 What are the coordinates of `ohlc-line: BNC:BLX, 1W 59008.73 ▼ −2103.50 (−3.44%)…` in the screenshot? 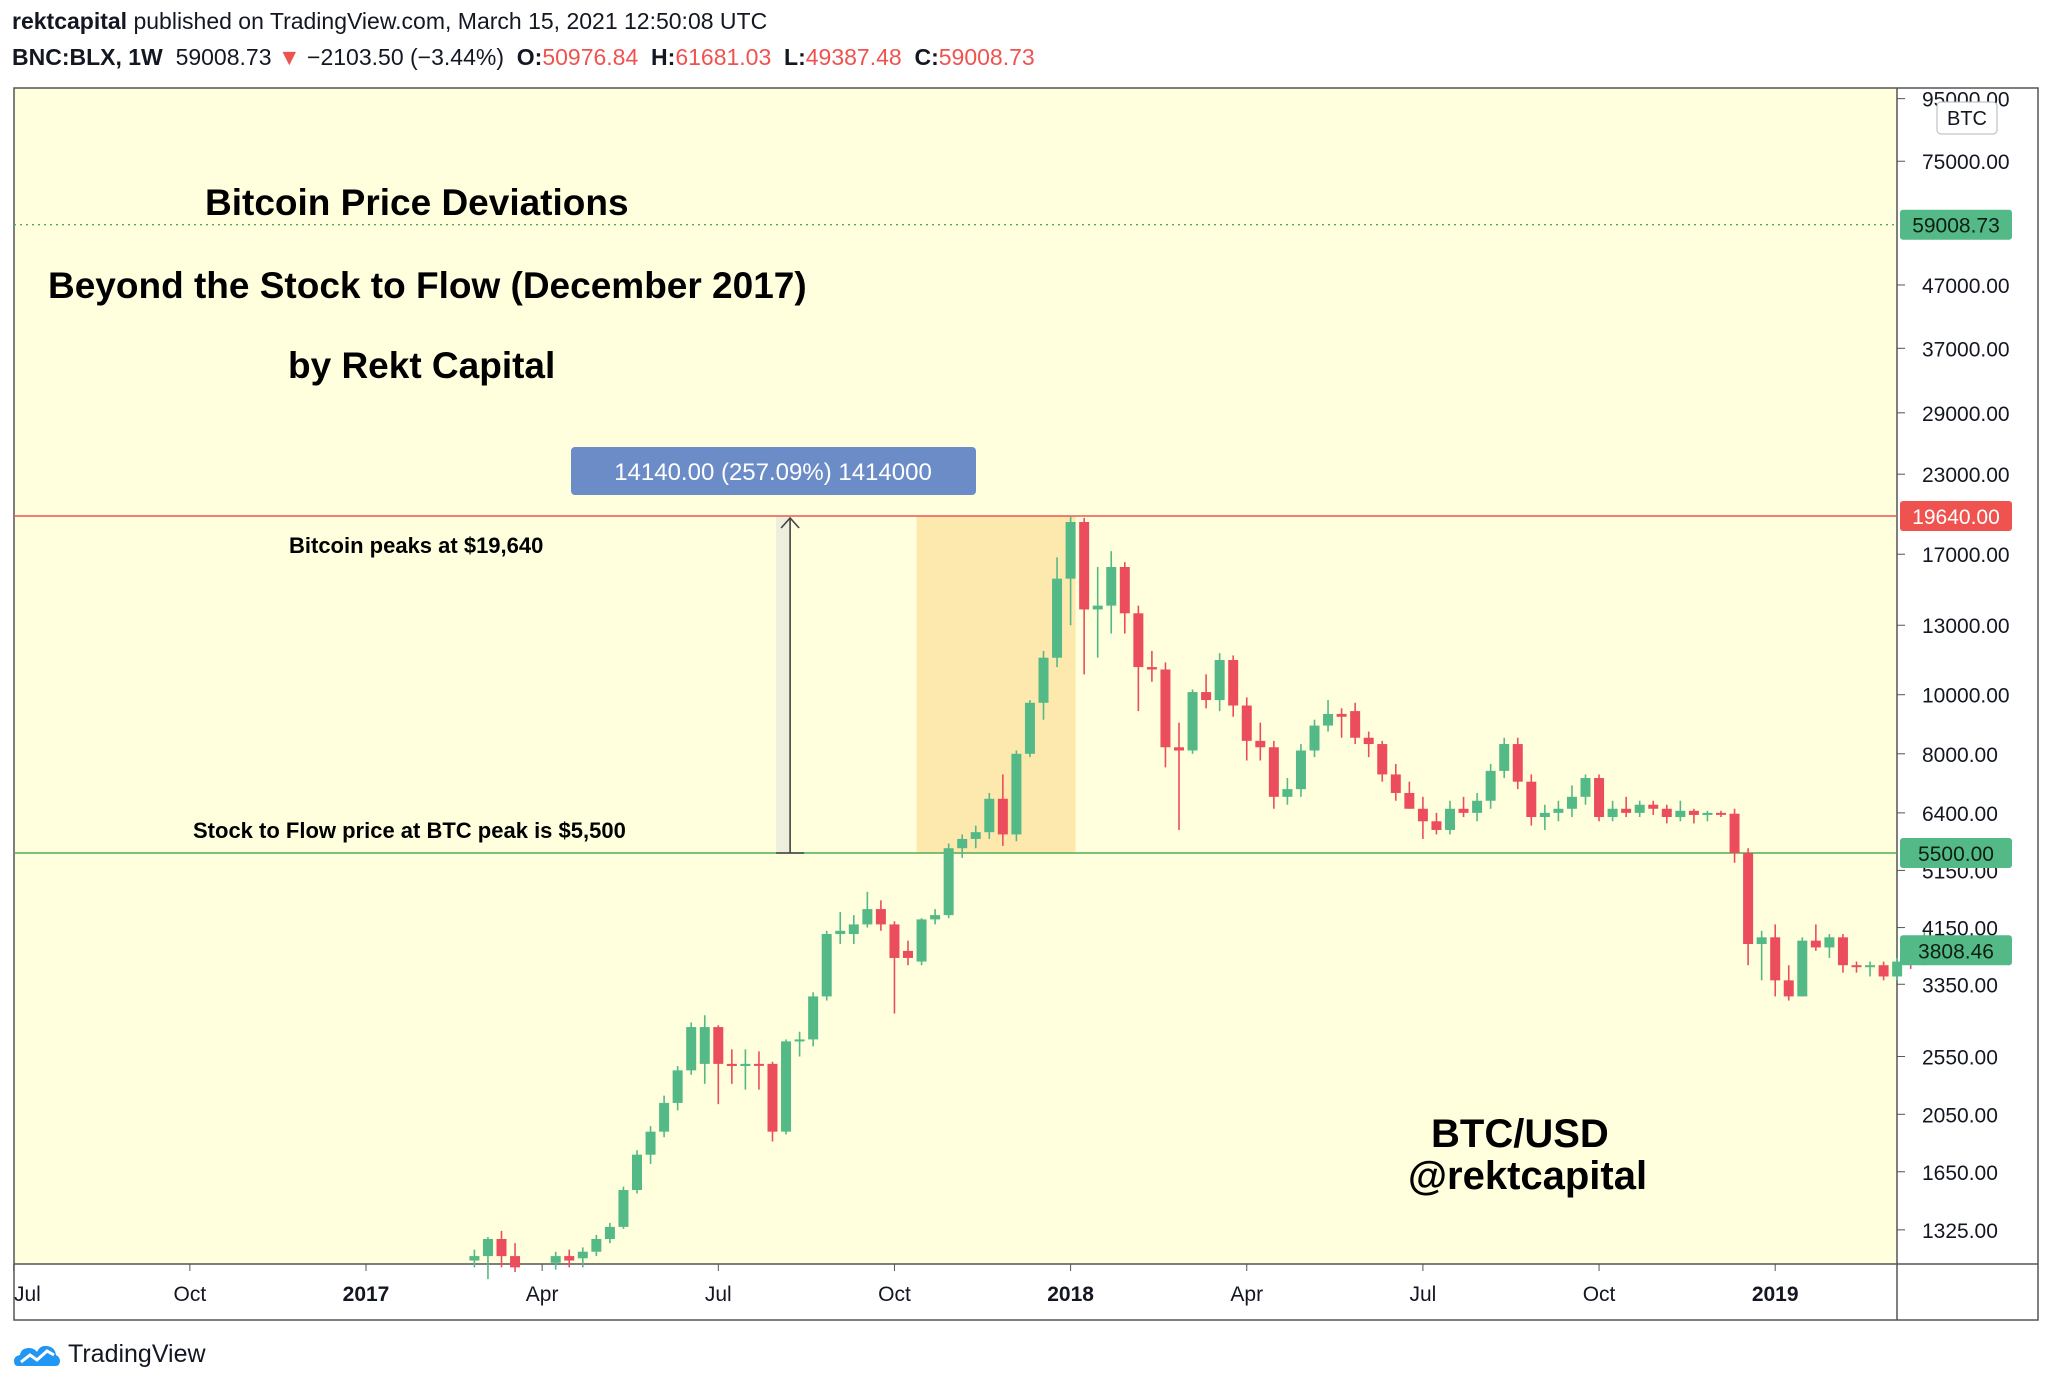 It's located at (523, 57).